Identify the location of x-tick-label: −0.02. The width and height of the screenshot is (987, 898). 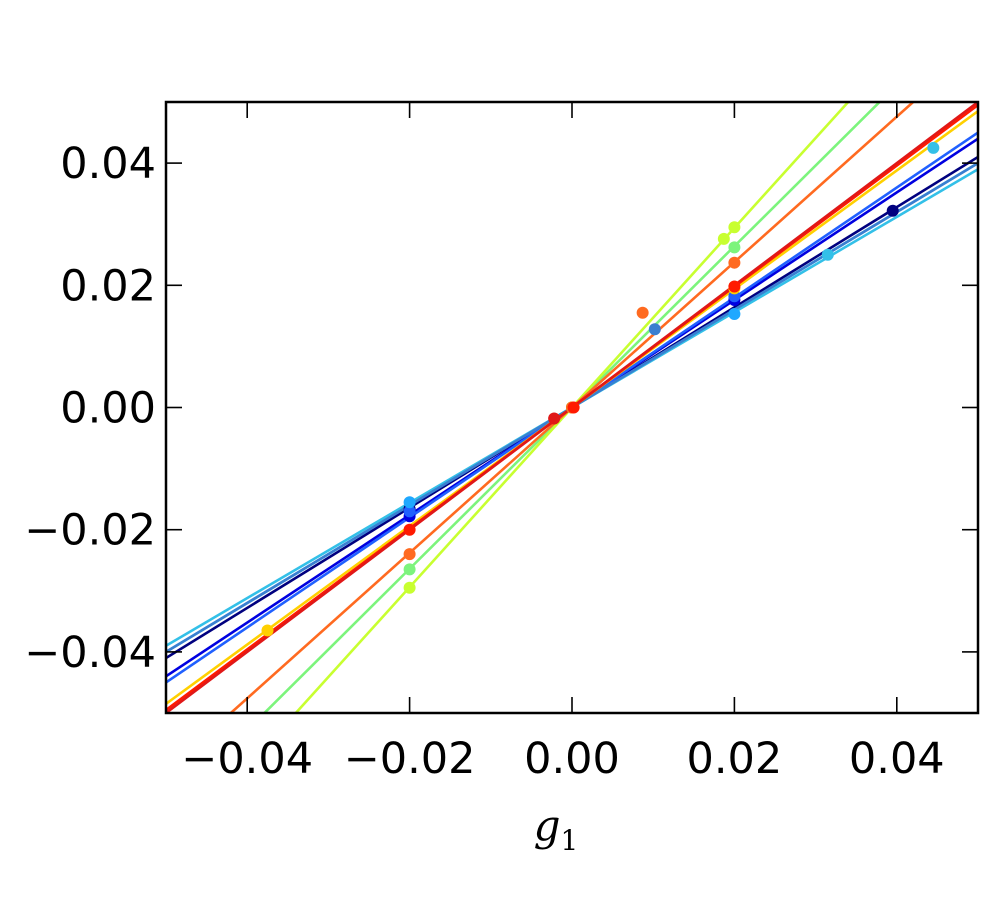
(410, 759).